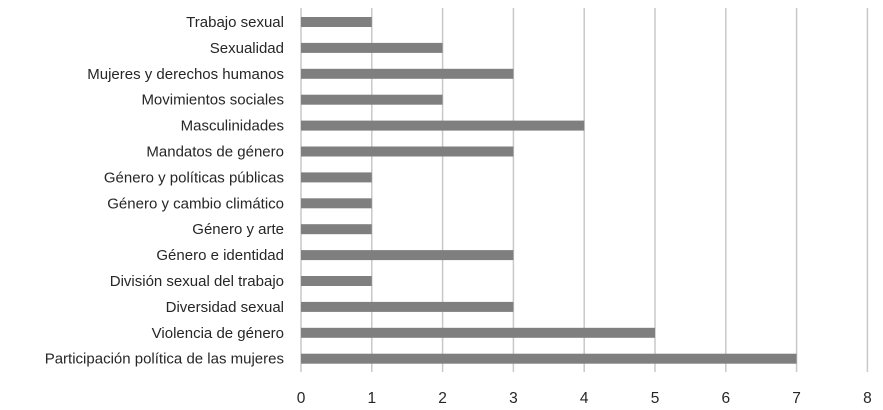  I want to click on category-label: Mandatos de género, so click(215, 152).